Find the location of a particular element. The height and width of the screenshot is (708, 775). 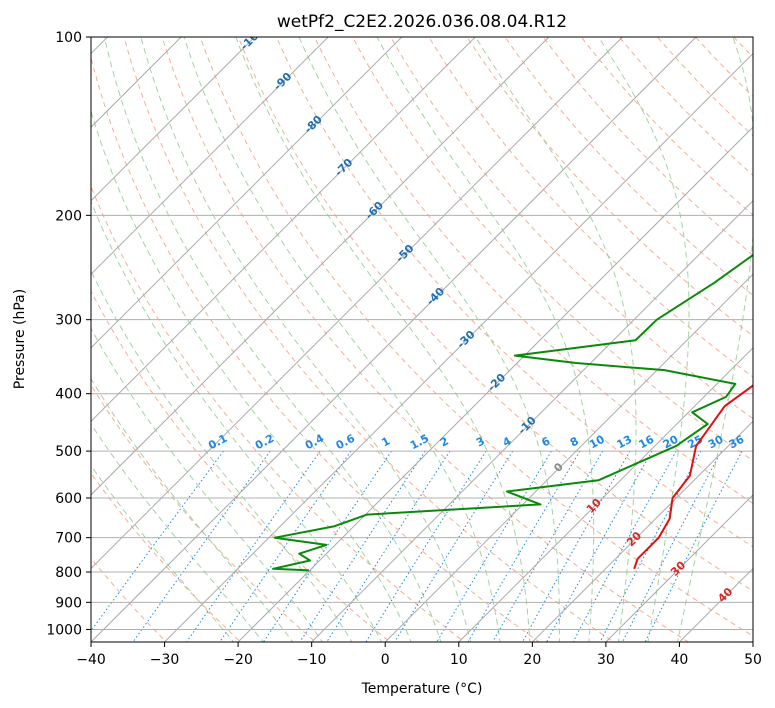

mixing-ratio-label: 10 is located at coordinates (597, 442).